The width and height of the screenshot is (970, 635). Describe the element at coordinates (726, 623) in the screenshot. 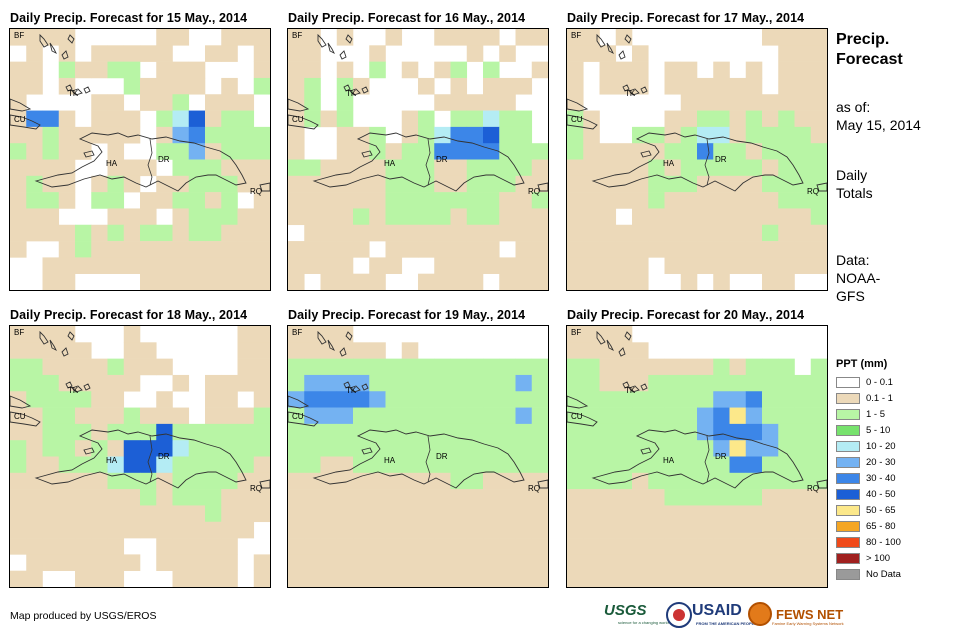

I see `usaid-tagline: FROM THE AMERICAN PEOPLE` at that location.